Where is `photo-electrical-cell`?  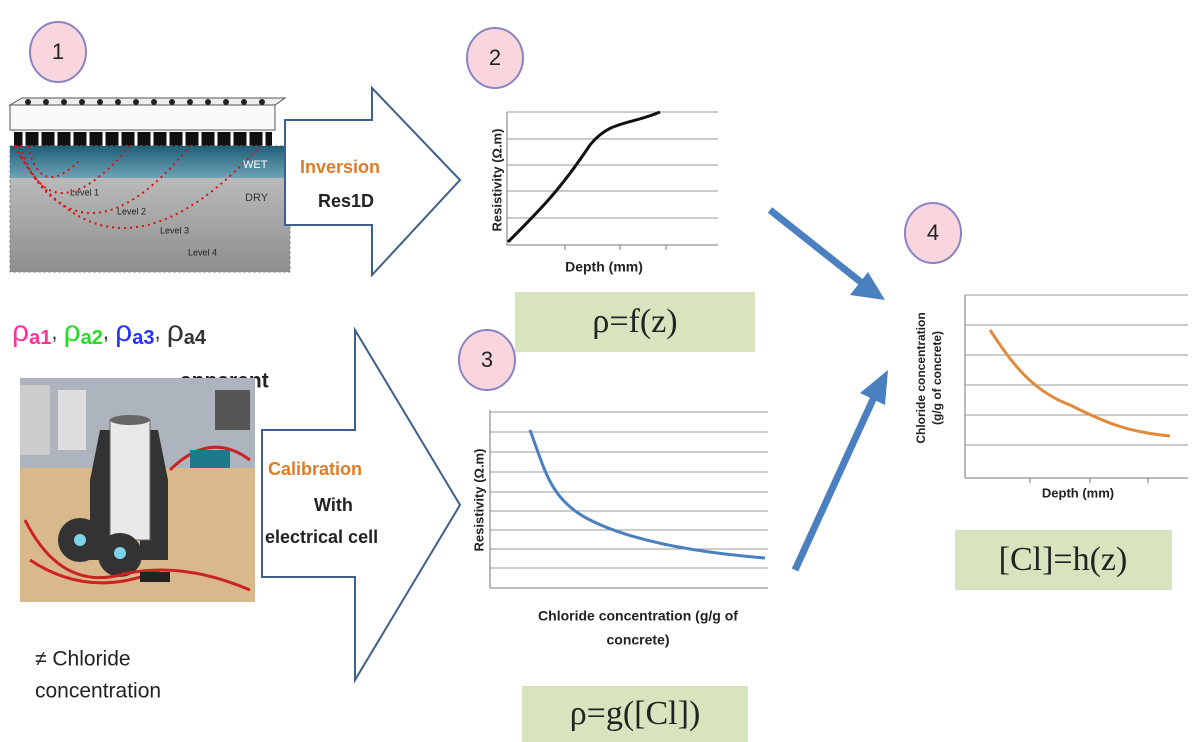
photo-electrical-cell is located at coordinates (137, 490).